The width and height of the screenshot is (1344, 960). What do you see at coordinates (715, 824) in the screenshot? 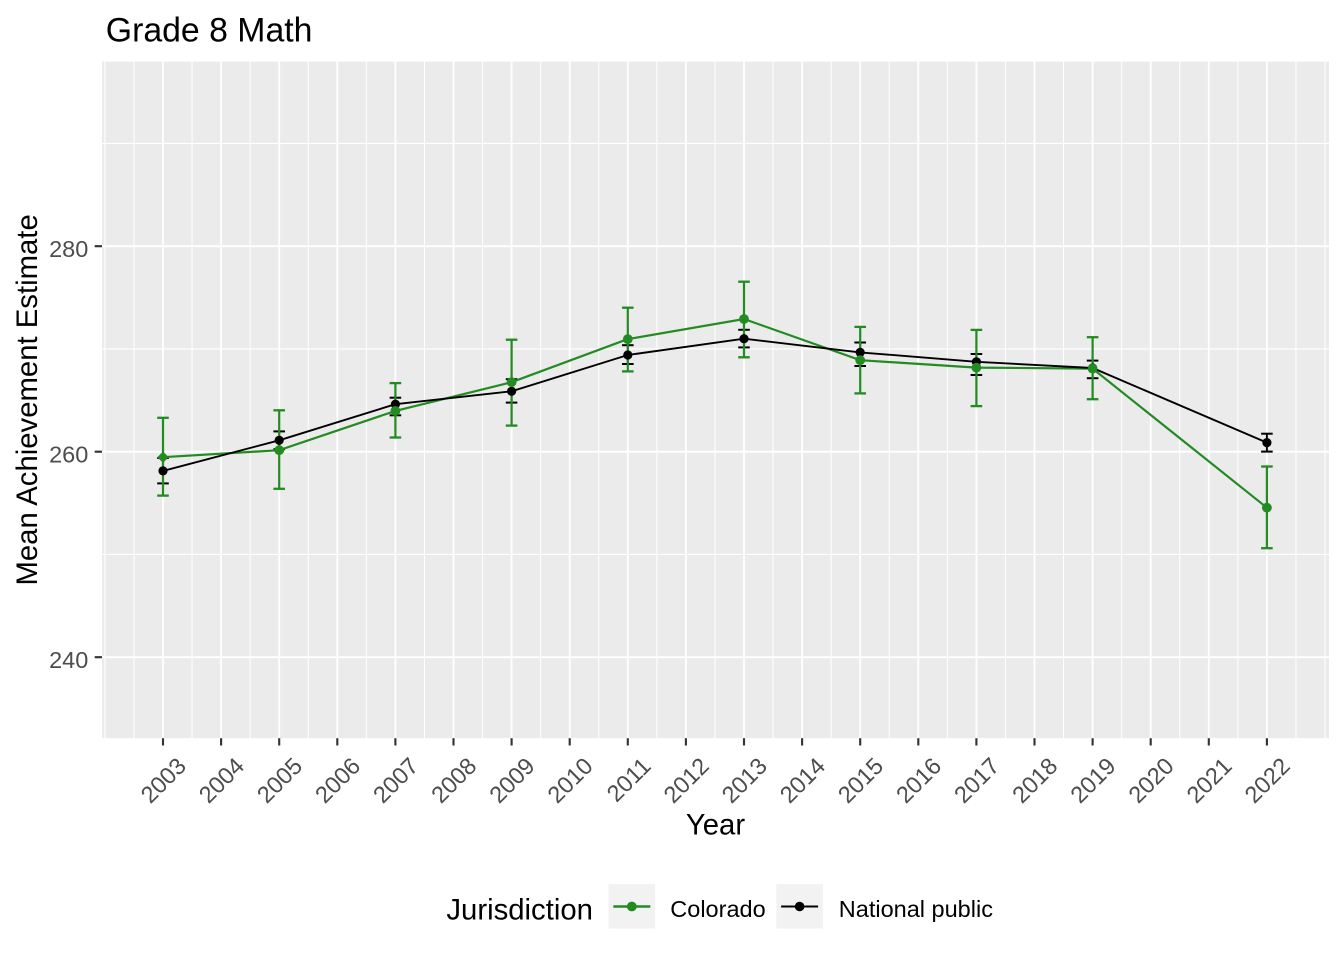
I see `svg-text: Year` at bounding box center [715, 824].